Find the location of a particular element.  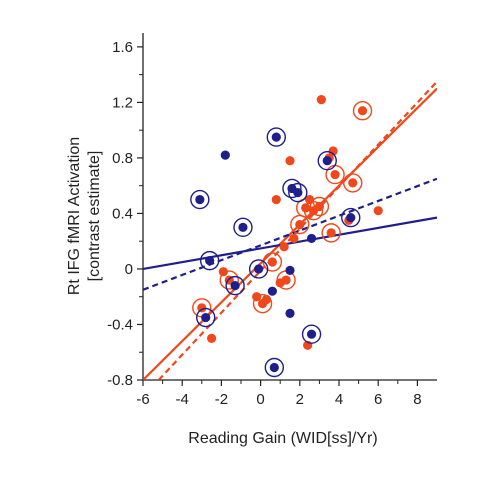

y-tick-label: -0.8 is located at coordinates (120, 380).